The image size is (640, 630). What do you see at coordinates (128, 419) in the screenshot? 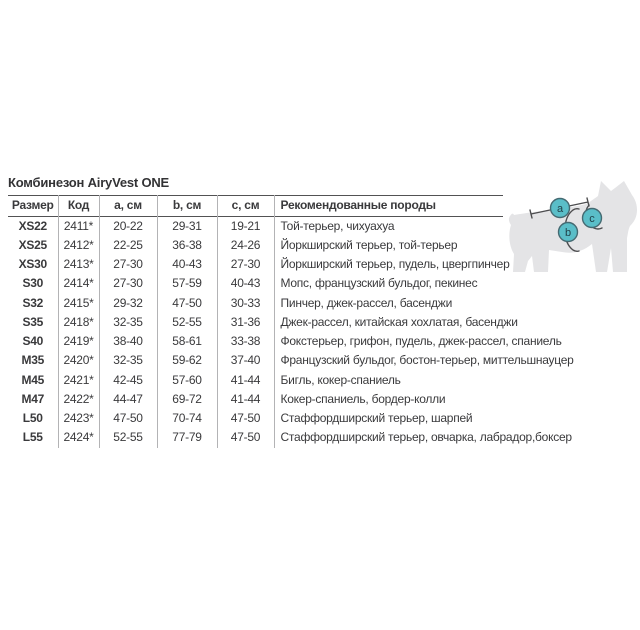
I see `a-cell: 47-50` at bounding box center [128, 419].